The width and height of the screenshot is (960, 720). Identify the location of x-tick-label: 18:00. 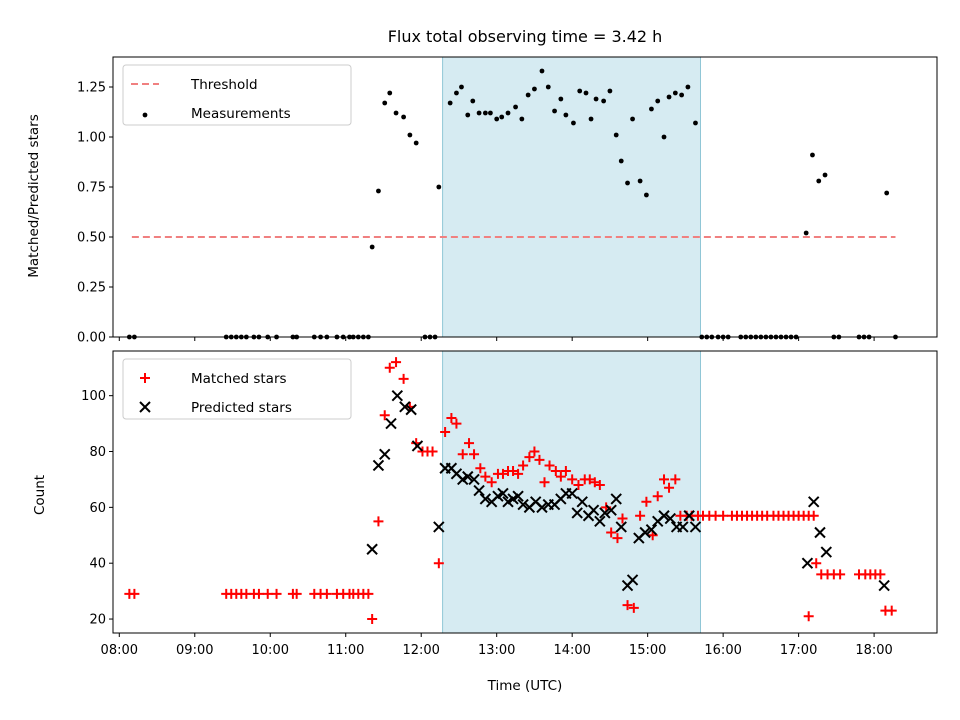
(873, 650).